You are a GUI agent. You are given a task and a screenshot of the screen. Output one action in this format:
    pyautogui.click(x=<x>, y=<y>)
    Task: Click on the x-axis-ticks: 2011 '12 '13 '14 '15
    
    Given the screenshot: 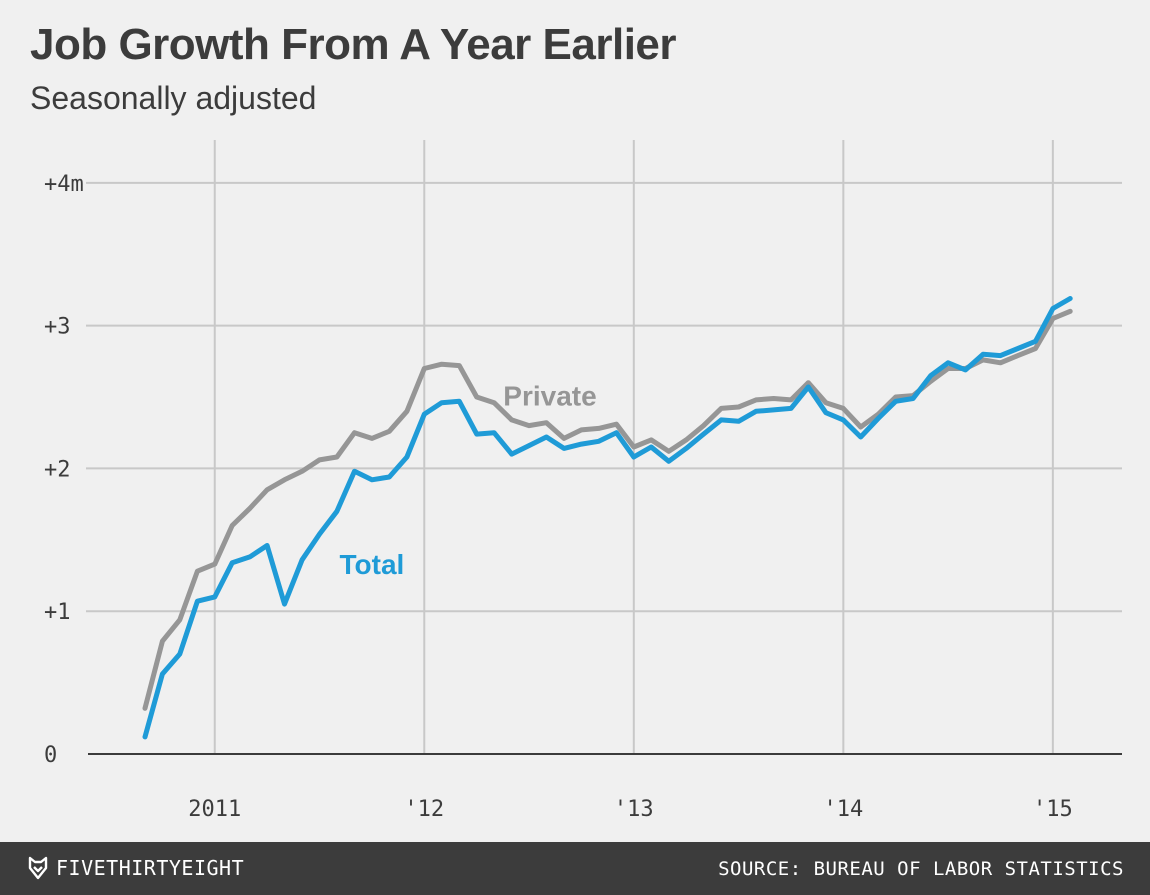 What is the action you would take?
    pyautogui.click(x=630, y=809)
    